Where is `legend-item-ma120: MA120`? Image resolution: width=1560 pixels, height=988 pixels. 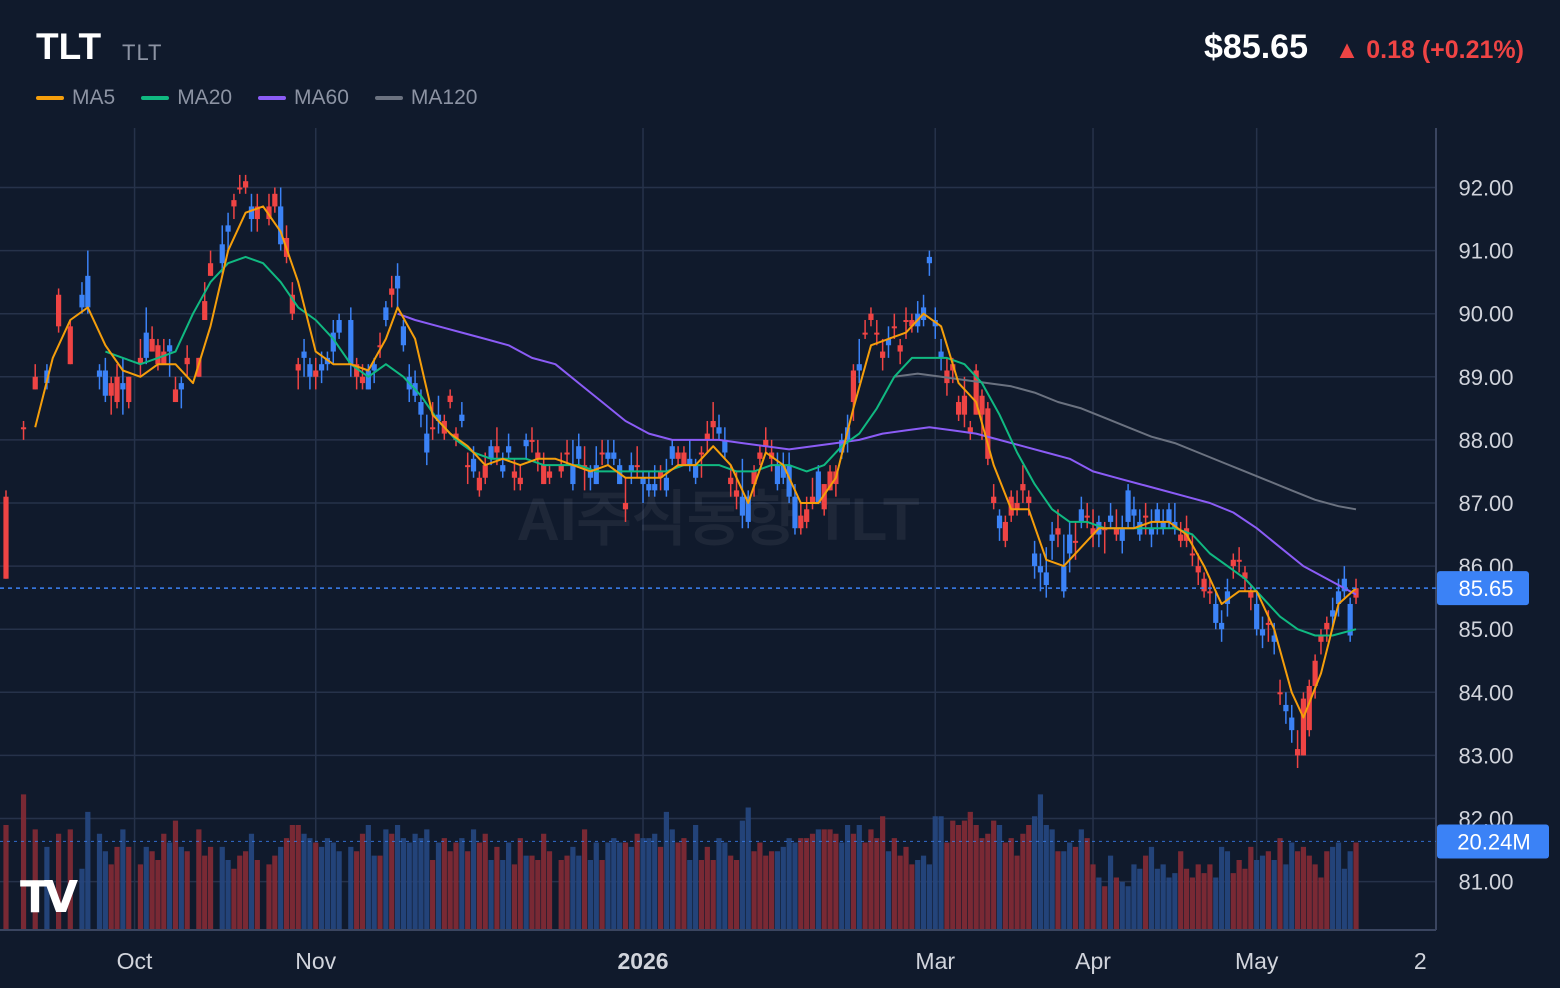
legend-item-ma120: MA120 is located at coordinates (426, 98).